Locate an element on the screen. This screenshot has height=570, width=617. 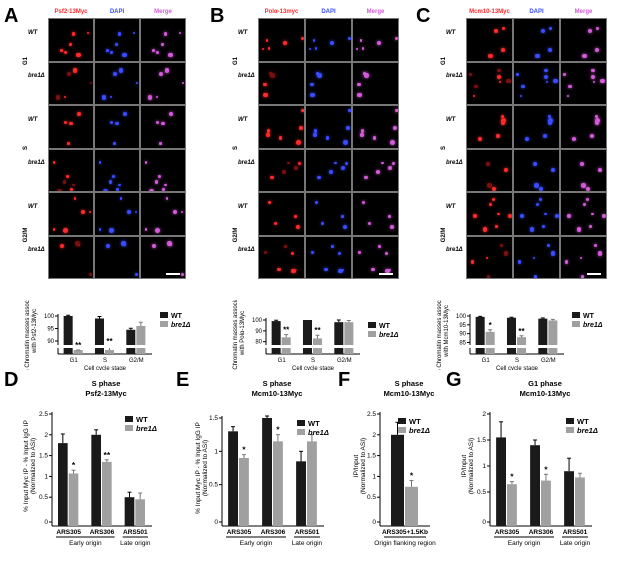
axis-break is located at coordinates (516, 346).